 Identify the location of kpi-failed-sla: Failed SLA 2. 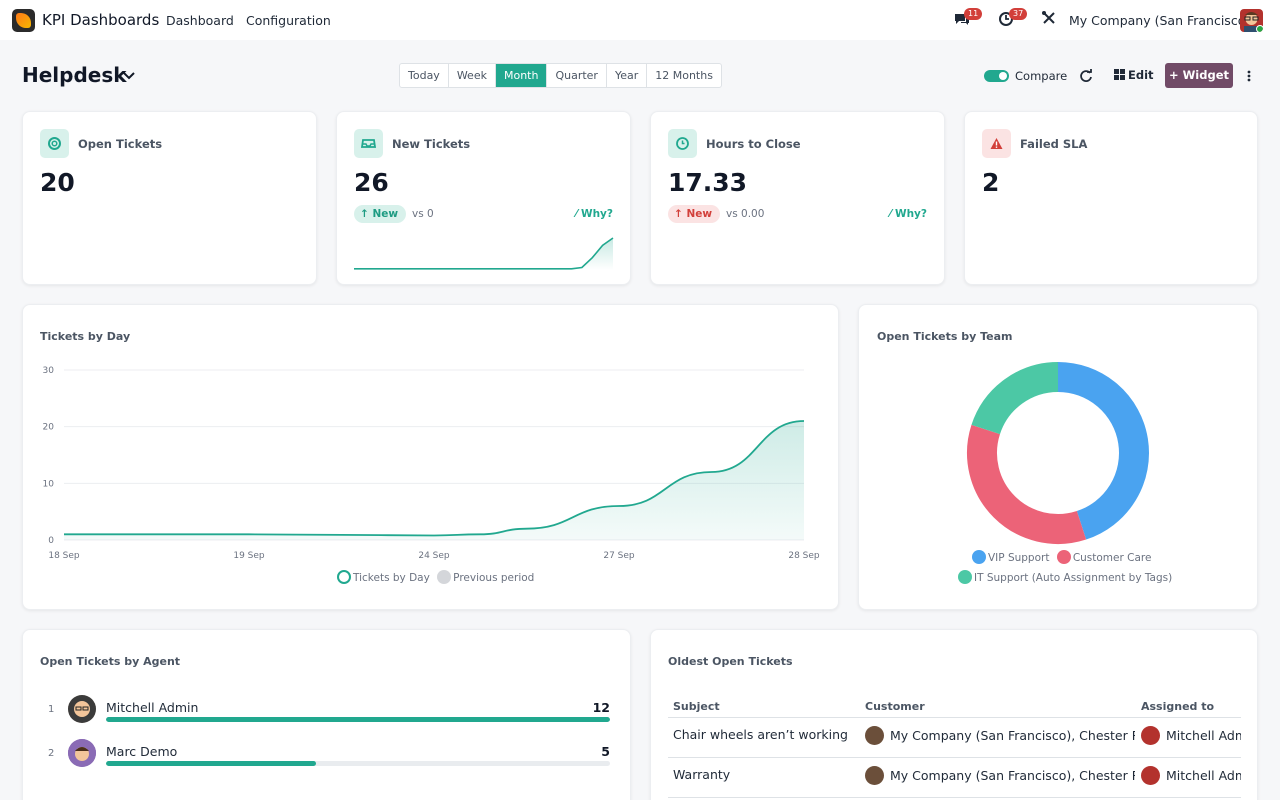
(1111, 198).